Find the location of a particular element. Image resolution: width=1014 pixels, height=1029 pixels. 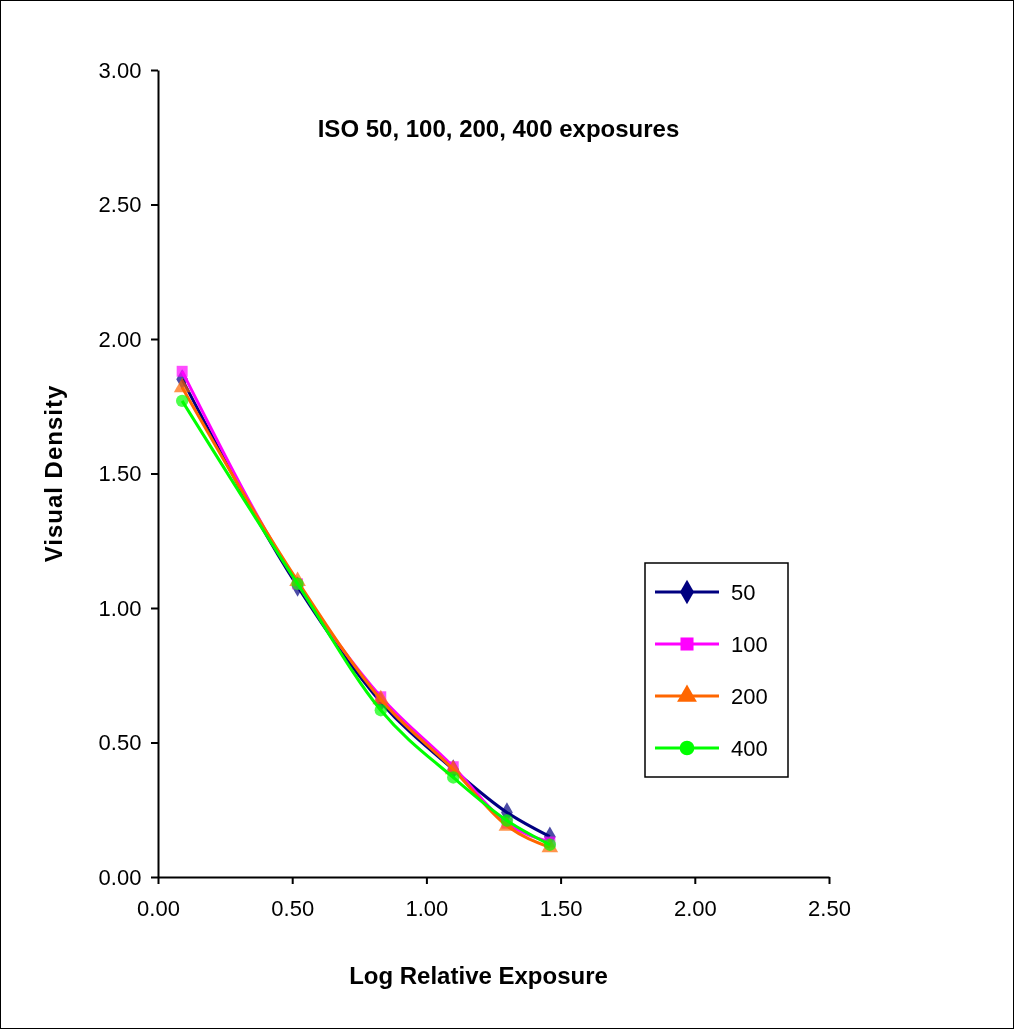

x-tick-label: 0.50 is located at coordinates (293, 908).